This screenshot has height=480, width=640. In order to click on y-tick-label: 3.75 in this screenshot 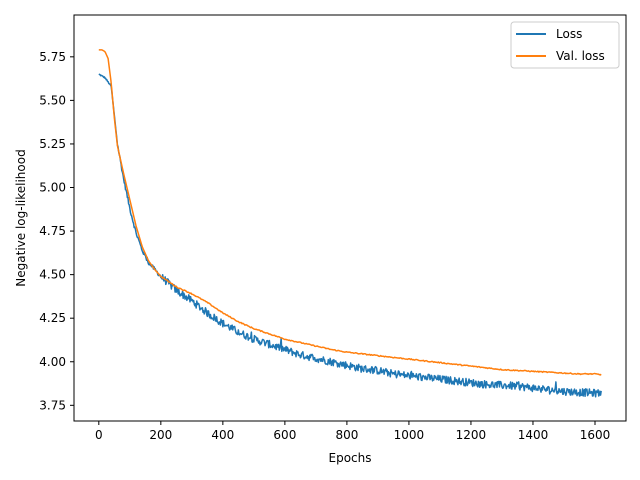, I will do `click(52, 405)`.